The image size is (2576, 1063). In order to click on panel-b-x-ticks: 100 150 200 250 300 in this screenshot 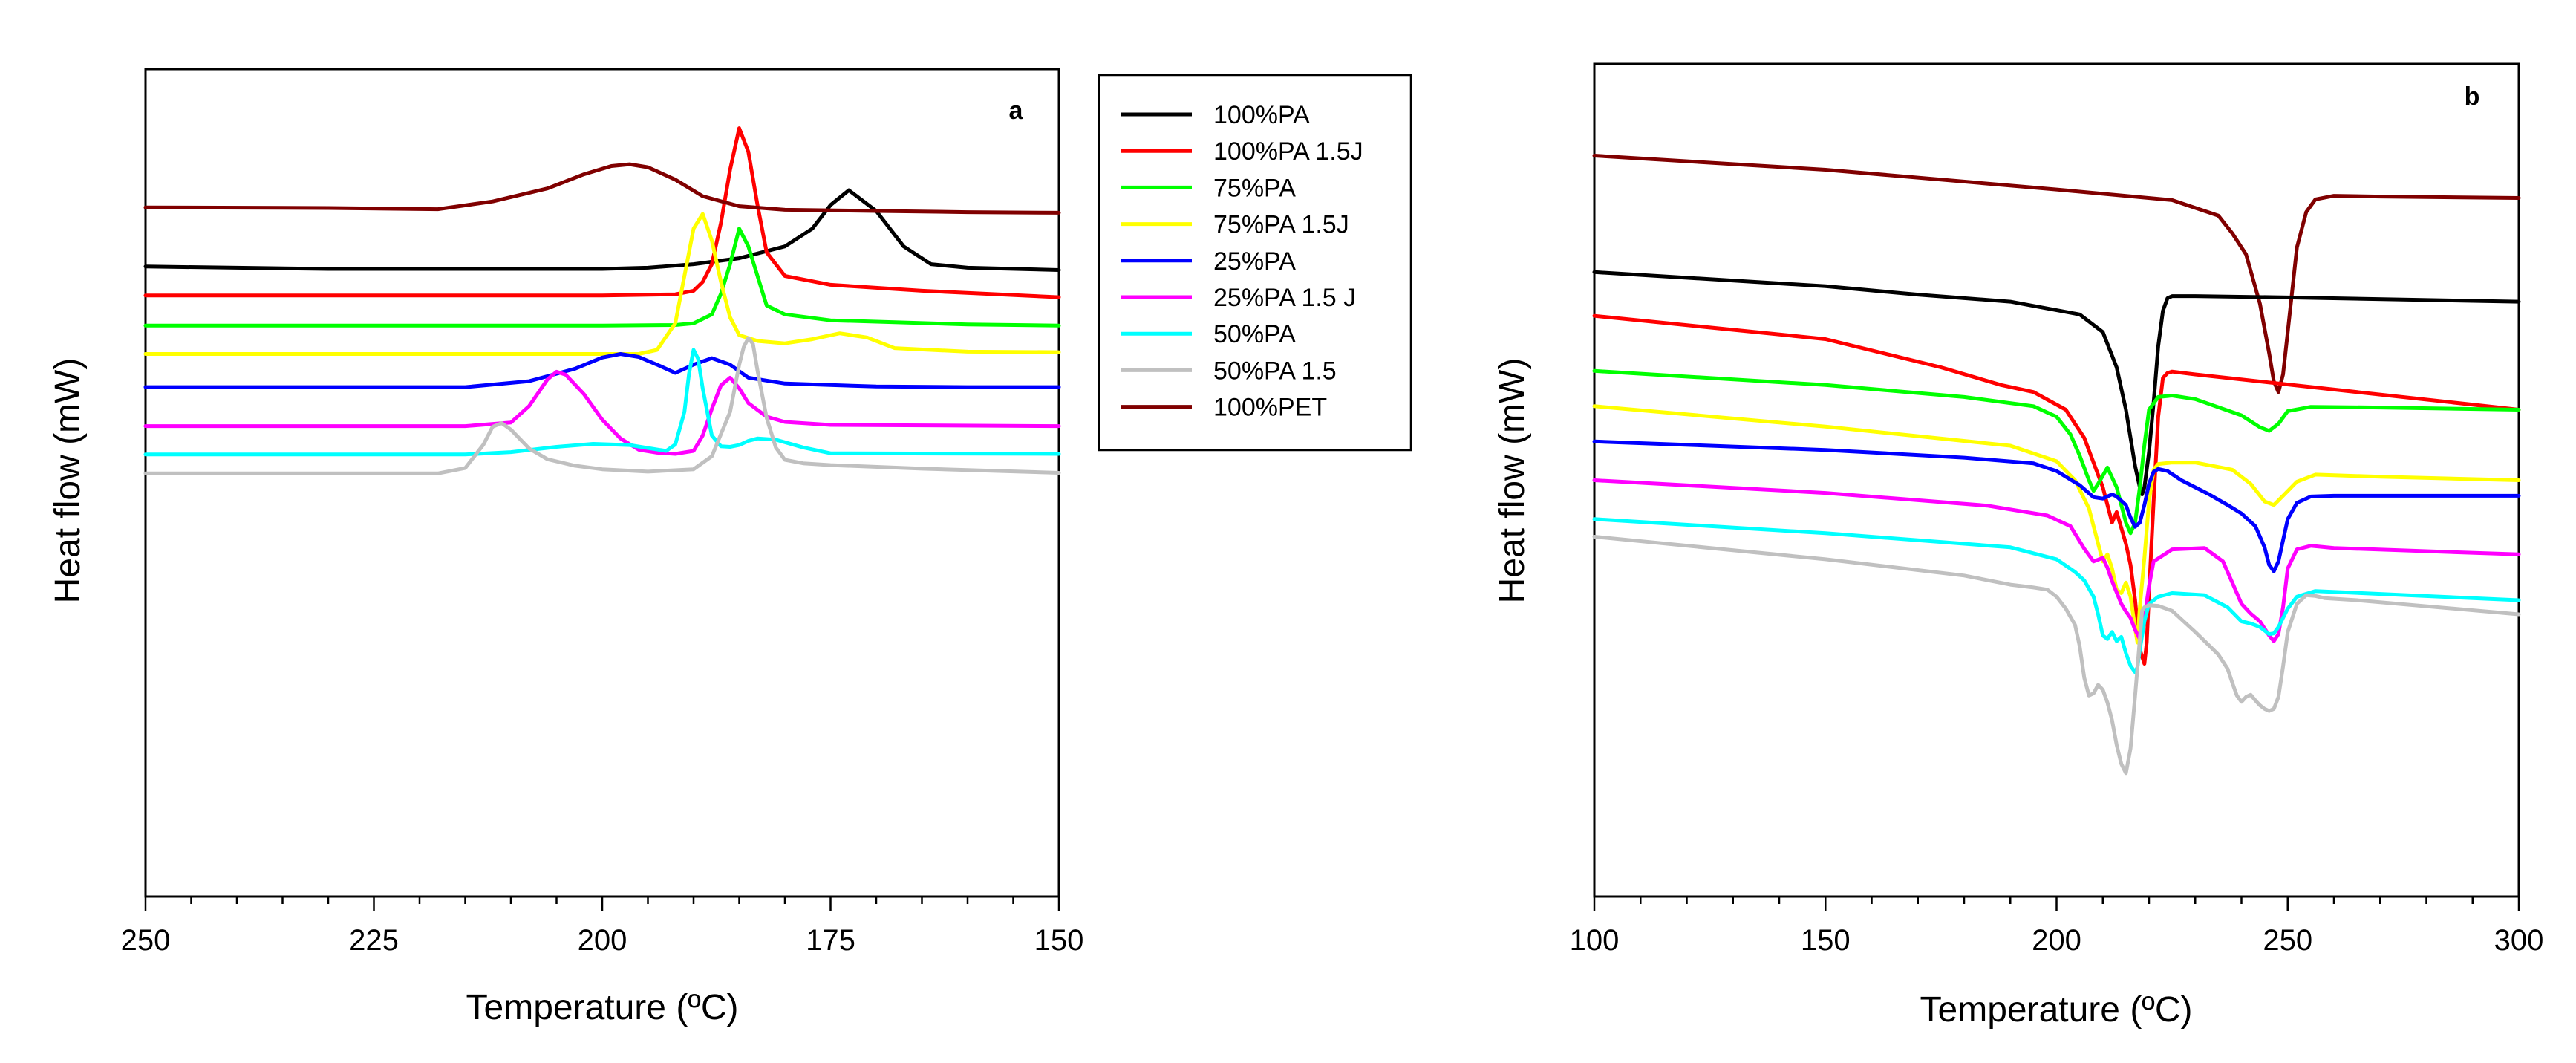, I will do `click(2057, 927)`.